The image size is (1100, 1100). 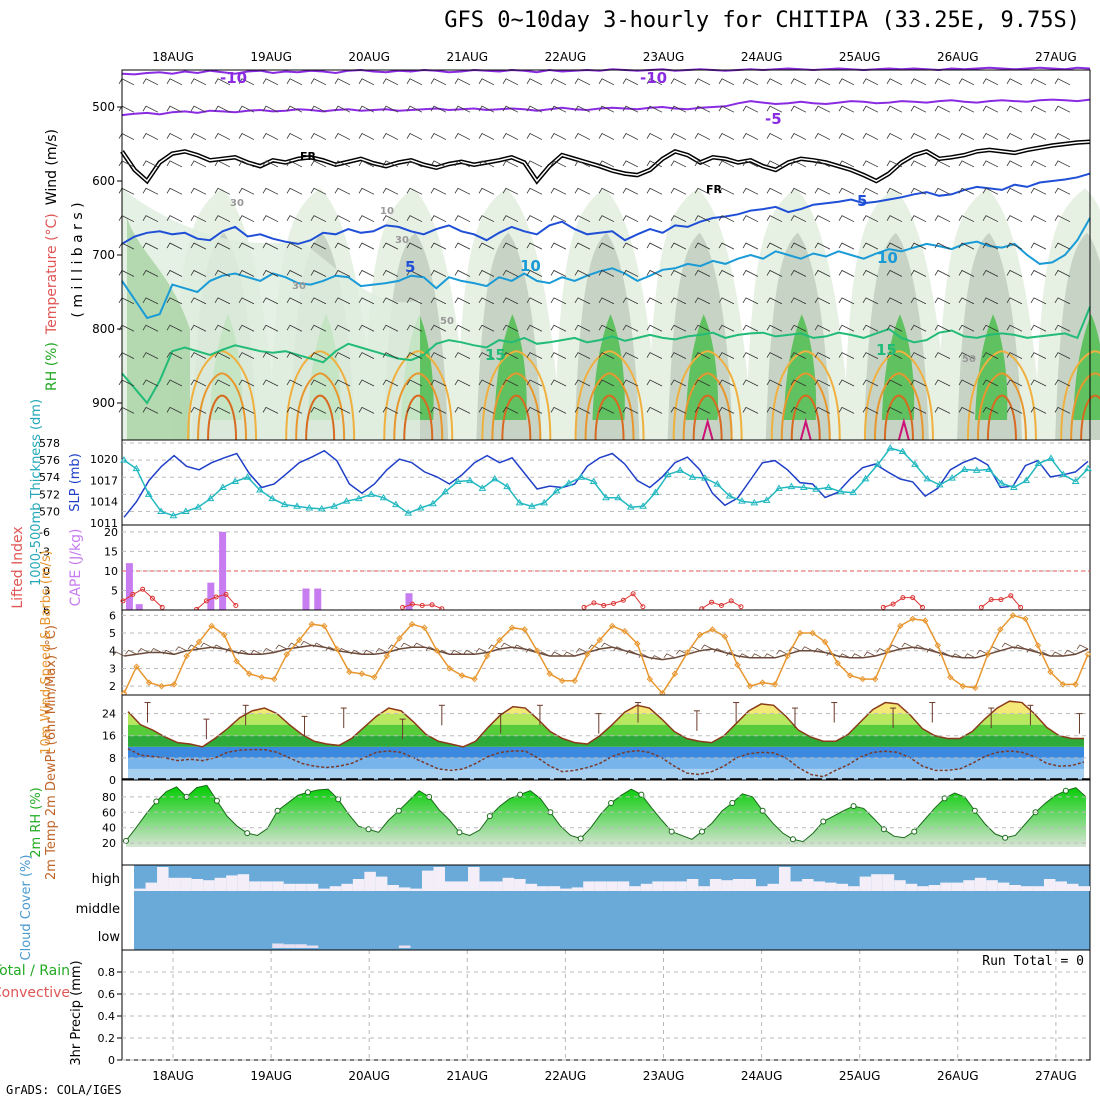 What do you see at coordinates (129, 586) in the screenshot?
I see `cape-bar` at bounding box center [129, 586].